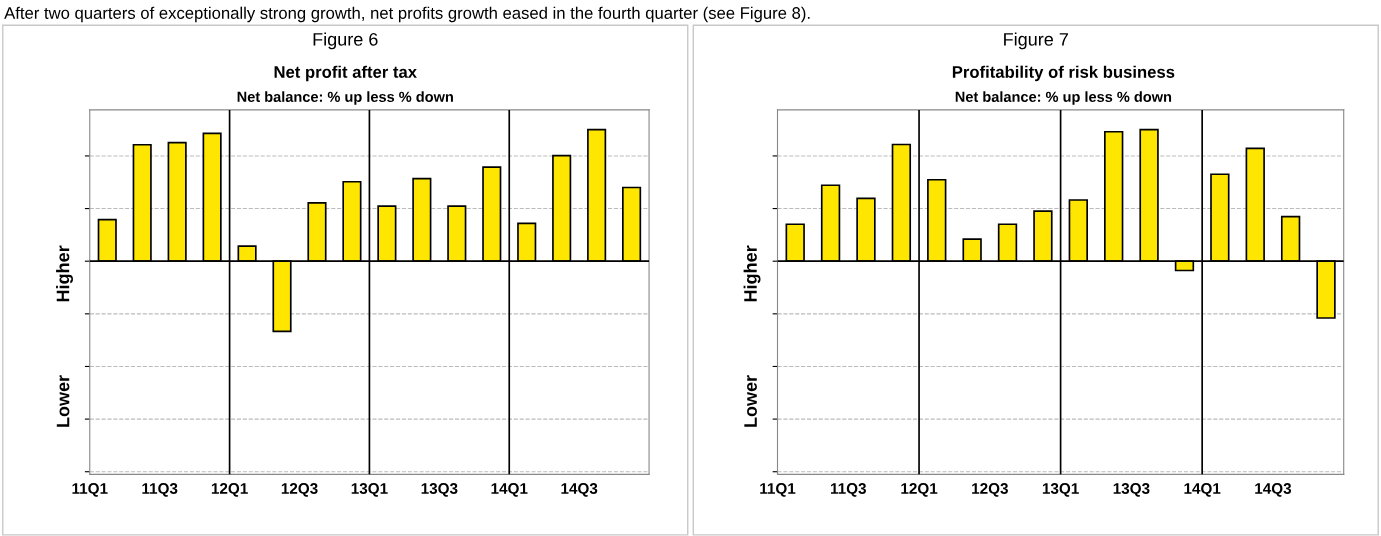  Describe the element at coordinates (1036, 41) in the screenshot. I see `chart-title: Figure 7` at that location.